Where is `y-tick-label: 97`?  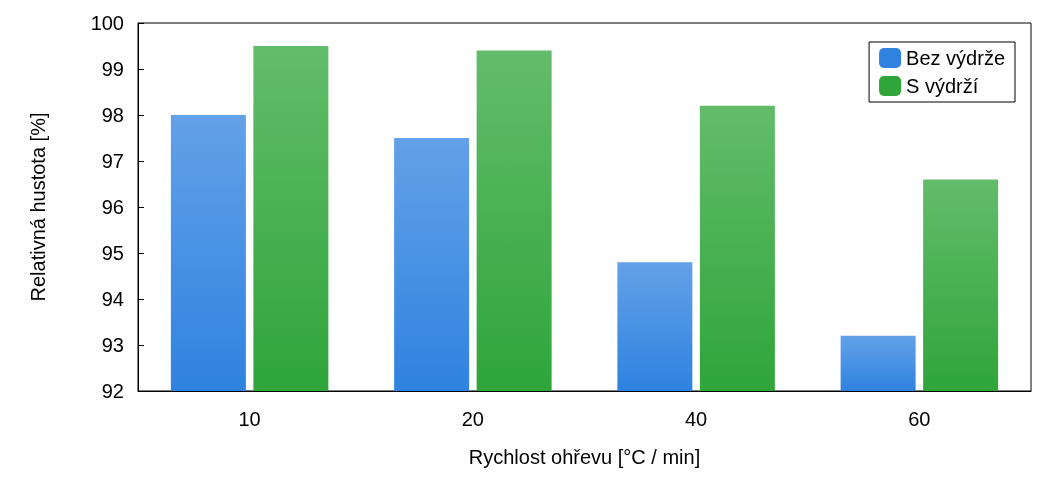
y-tick-label: 97 is located at coordinates (112, 161).